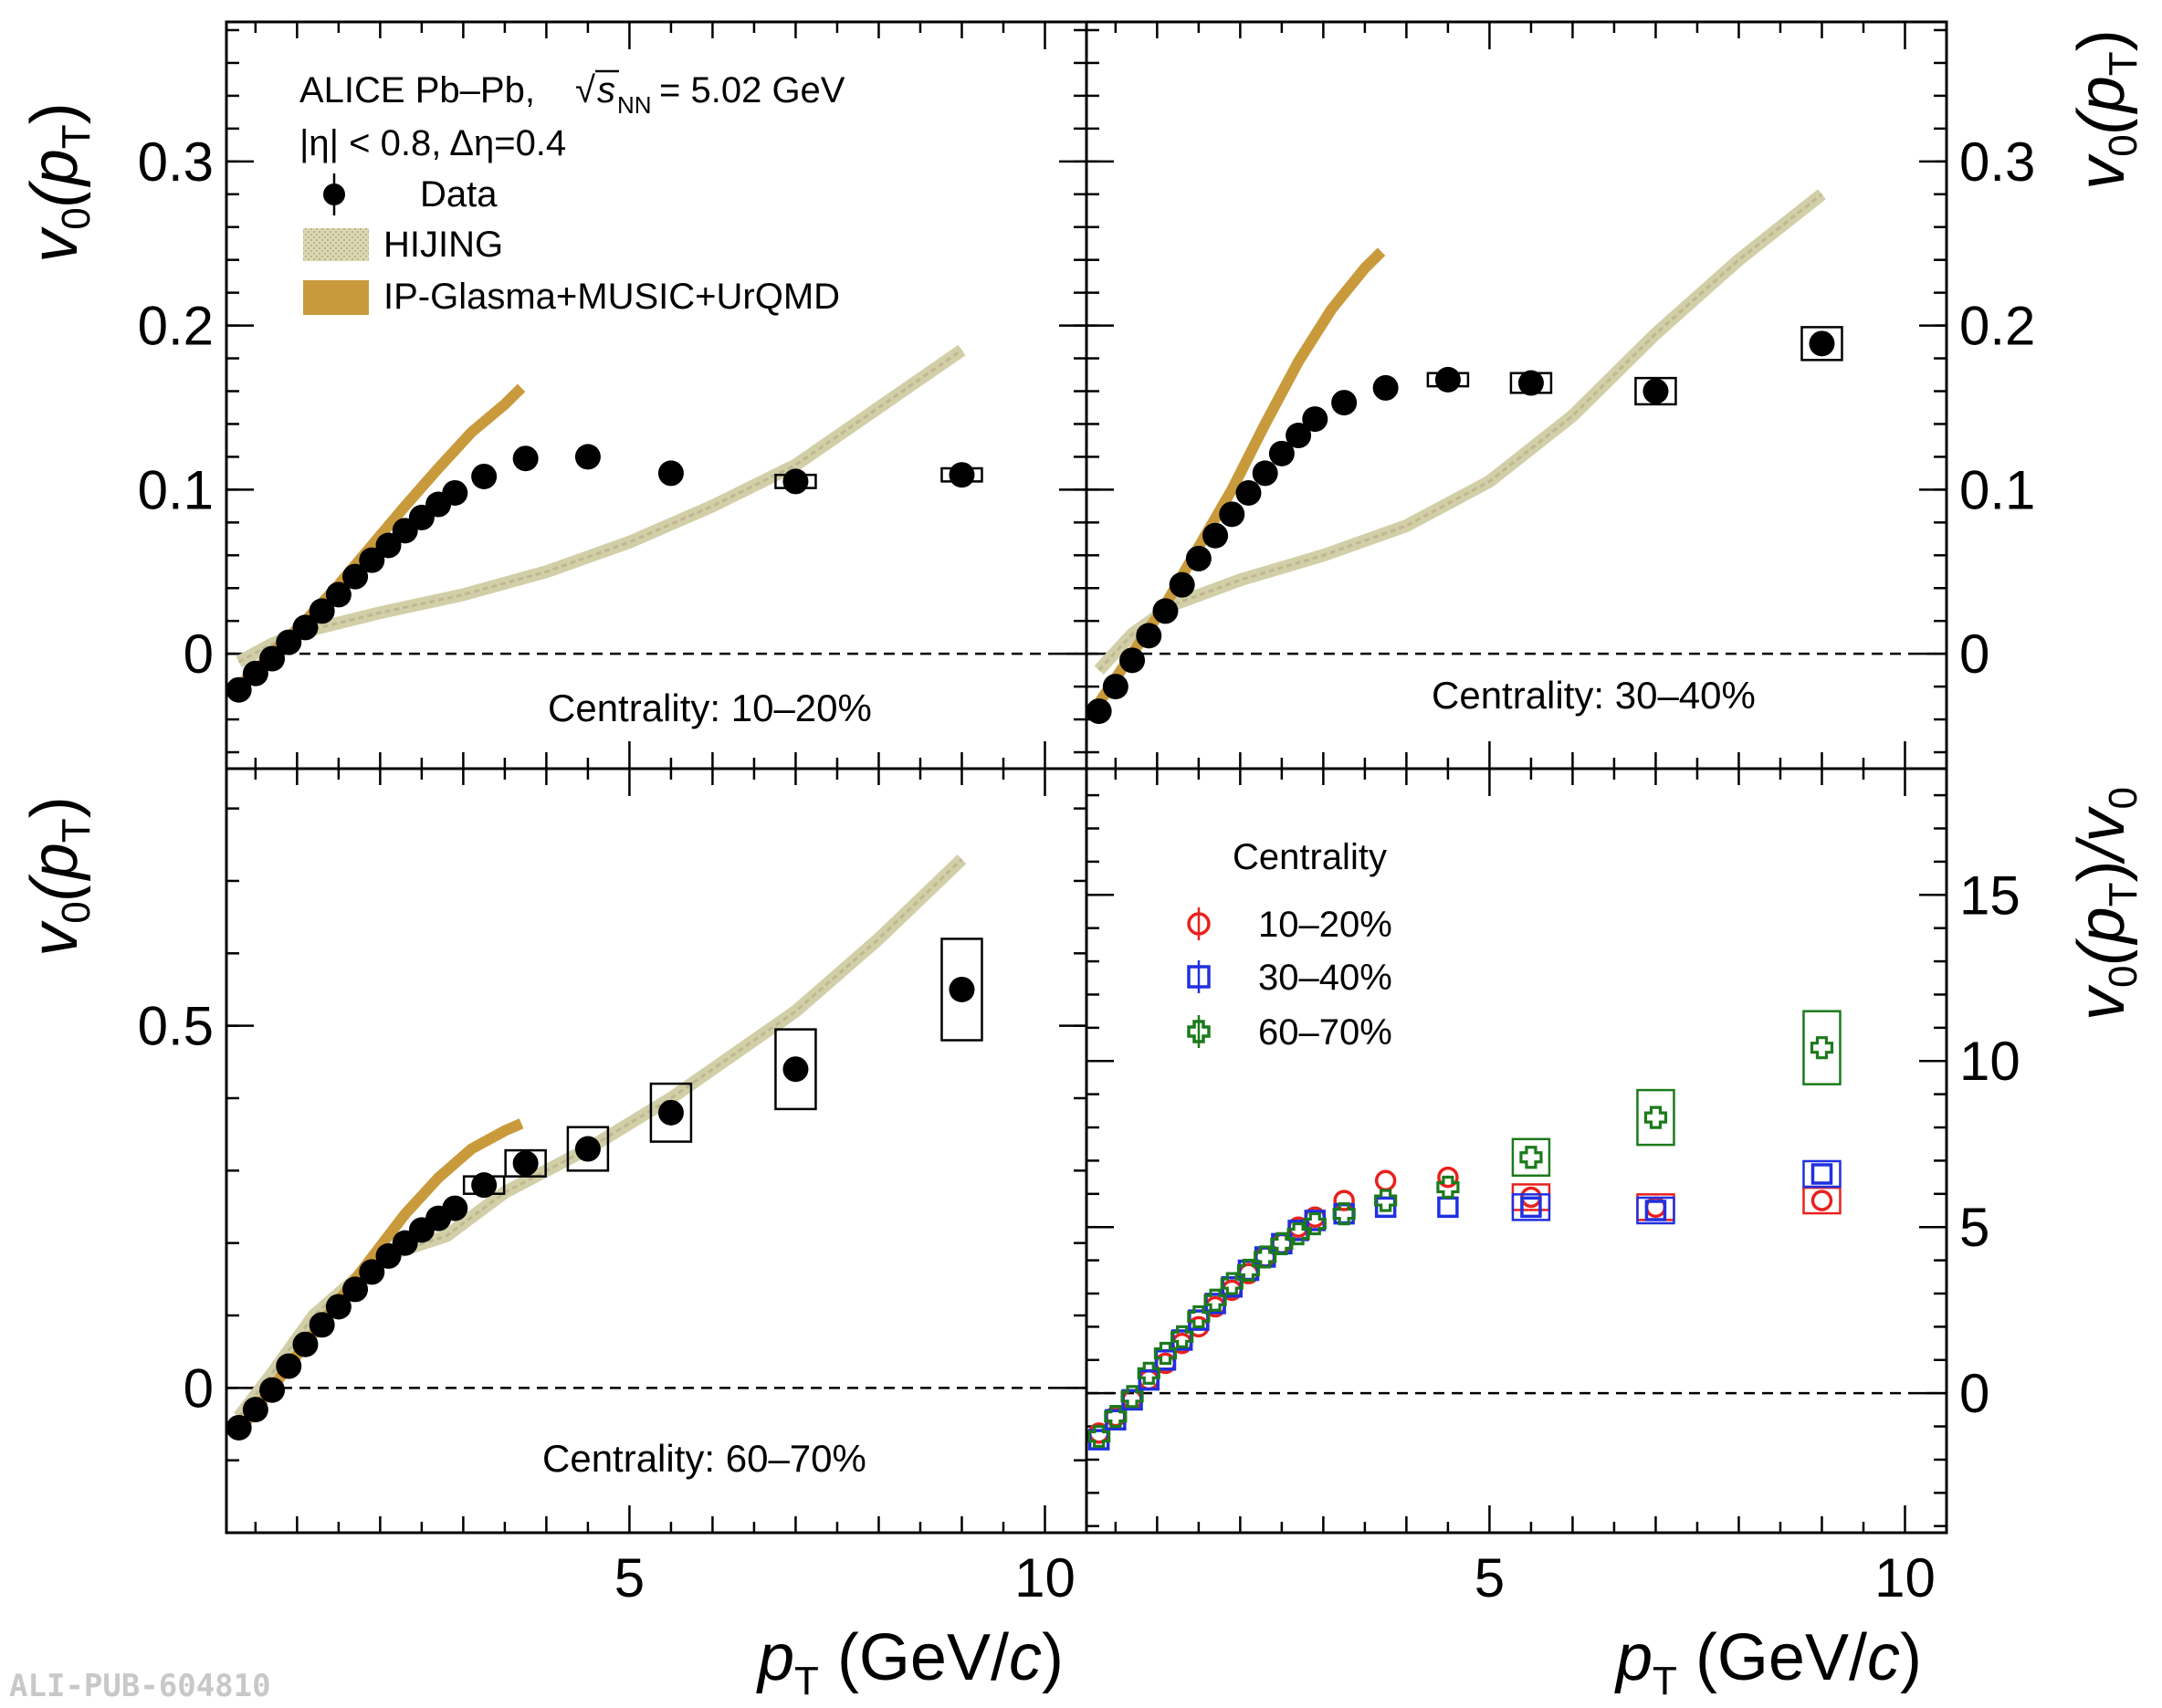 This screenshot has height=1708, width=2162. Describe the element at coordinates (55, 113) in the screenshot. I see `ylabel-tl-close: )` at that location.